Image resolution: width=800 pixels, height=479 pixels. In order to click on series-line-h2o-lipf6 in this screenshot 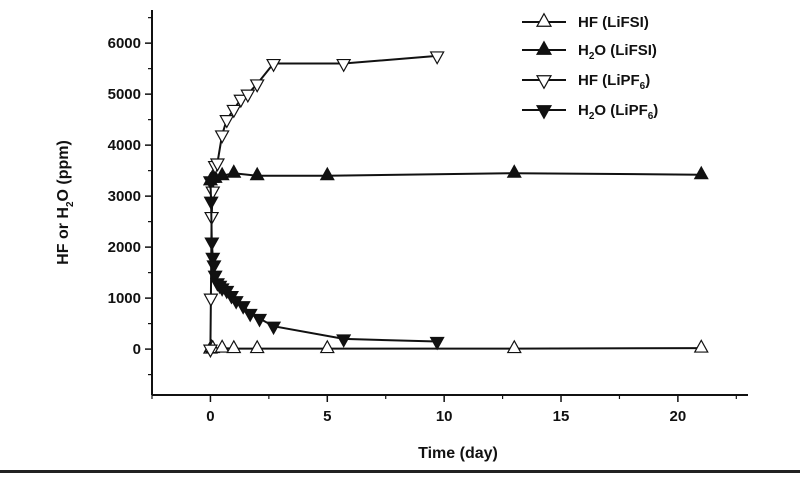, I will do `click(323, 261)`.